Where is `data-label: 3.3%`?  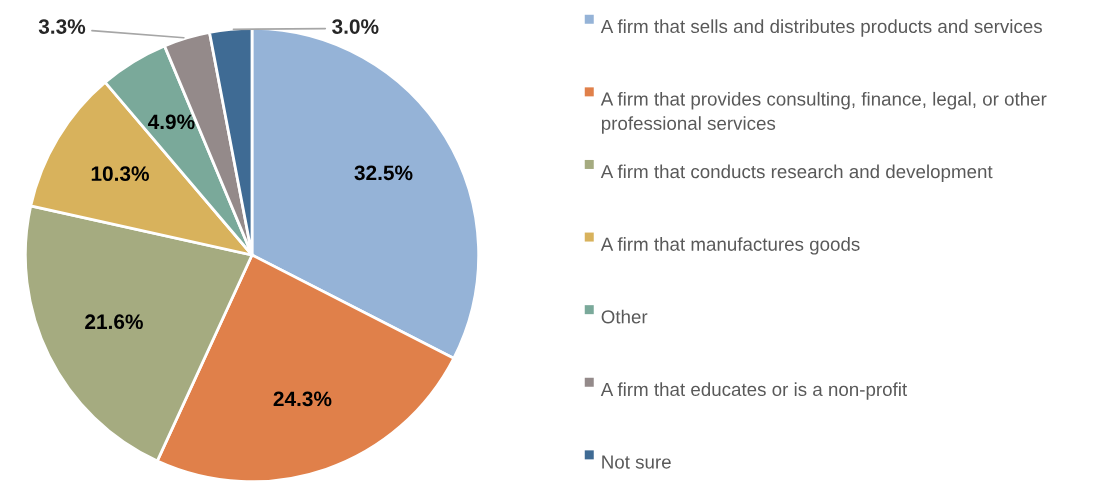 data-label: 3.3% is located at coordinates (62, 26).